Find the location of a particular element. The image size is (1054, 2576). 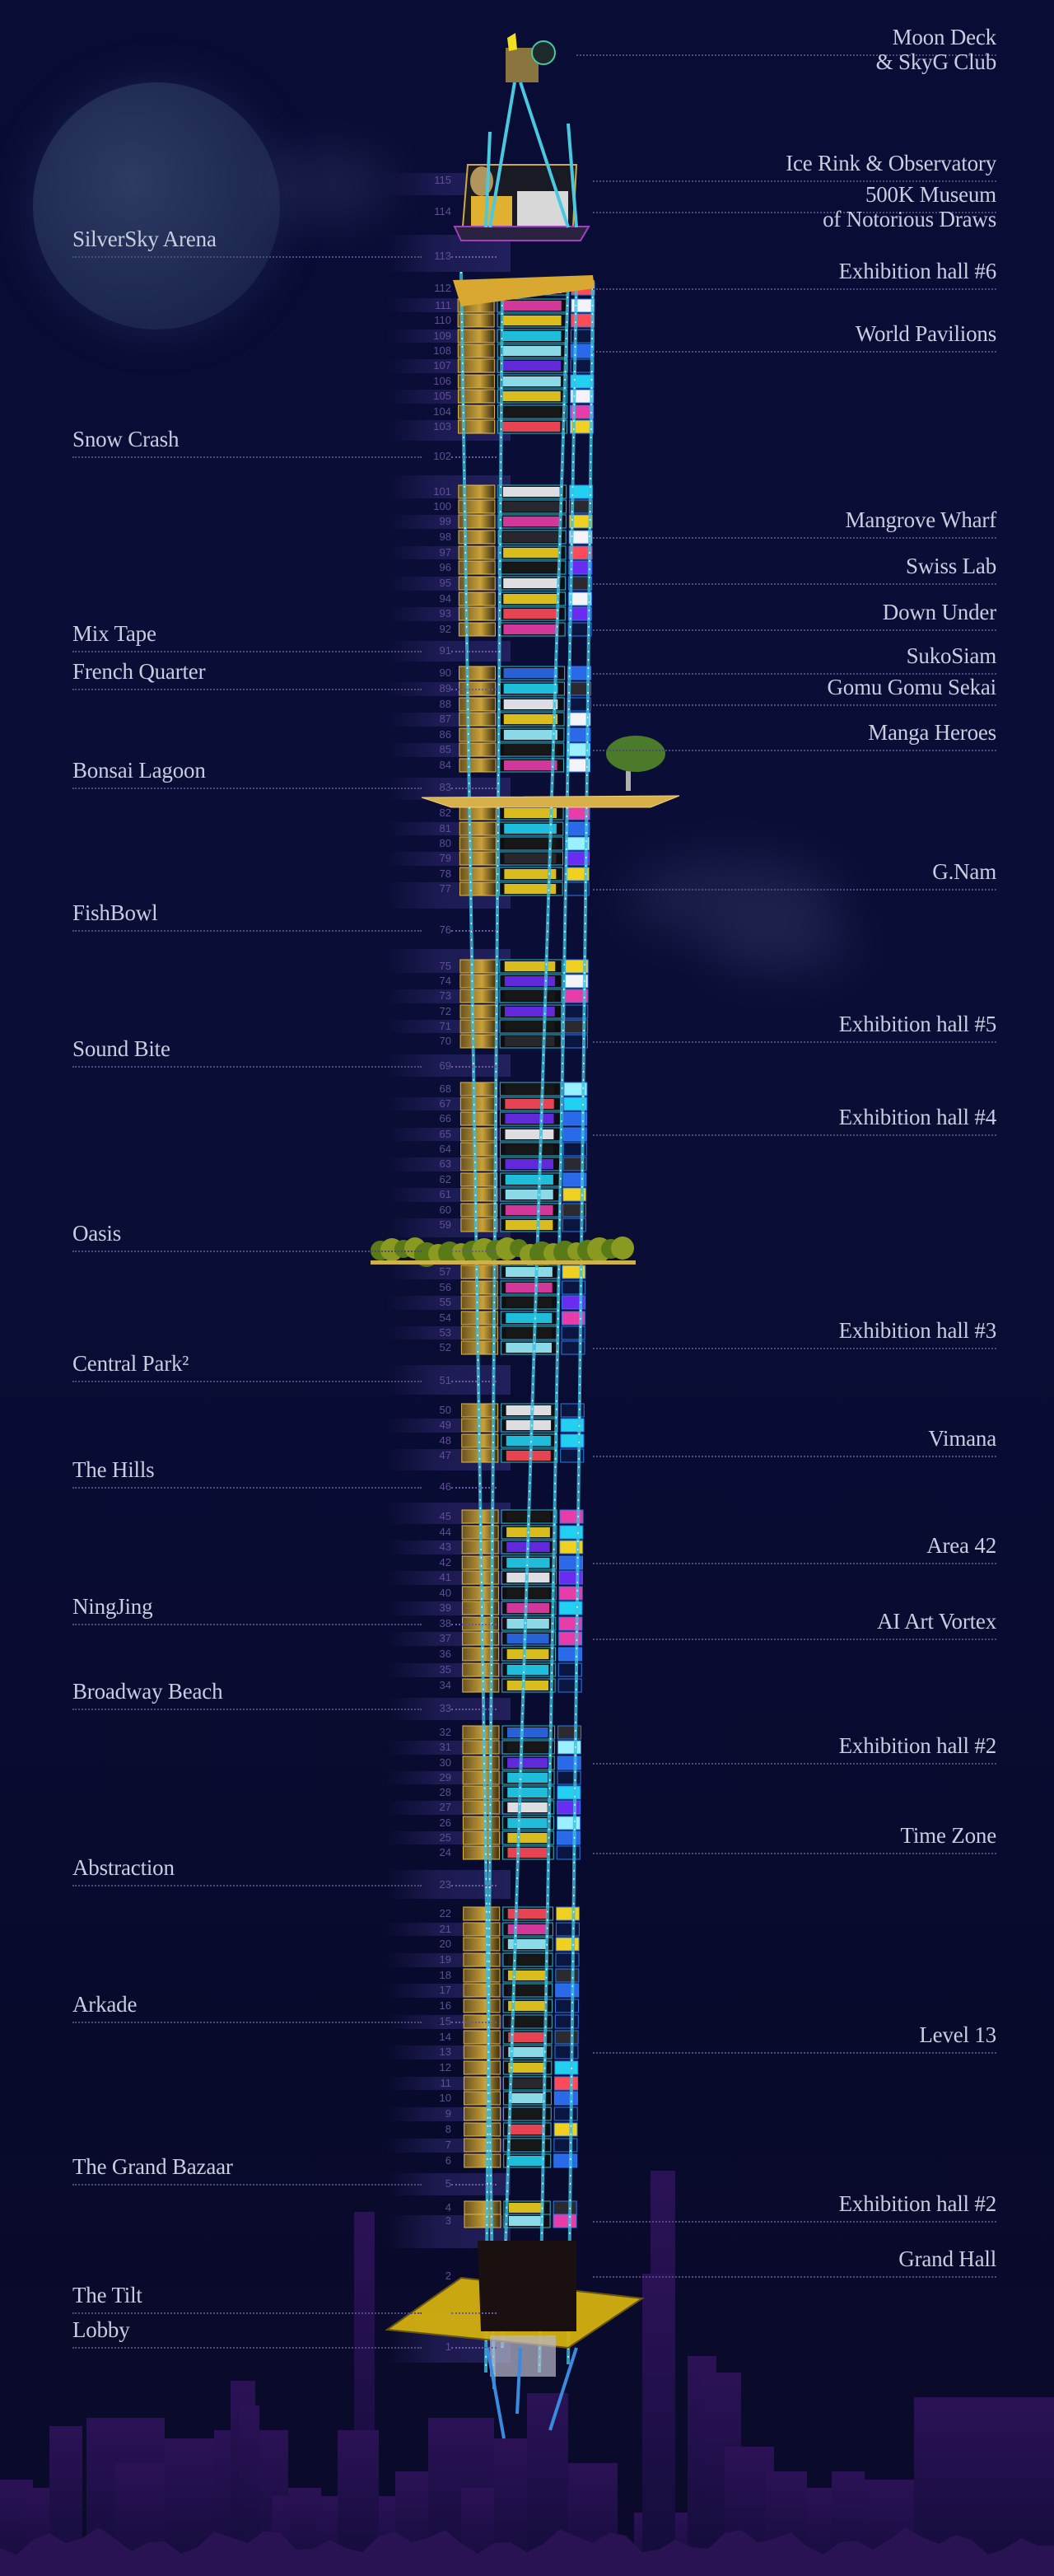

floor-number: 95 is located at coordinates (445, 583).